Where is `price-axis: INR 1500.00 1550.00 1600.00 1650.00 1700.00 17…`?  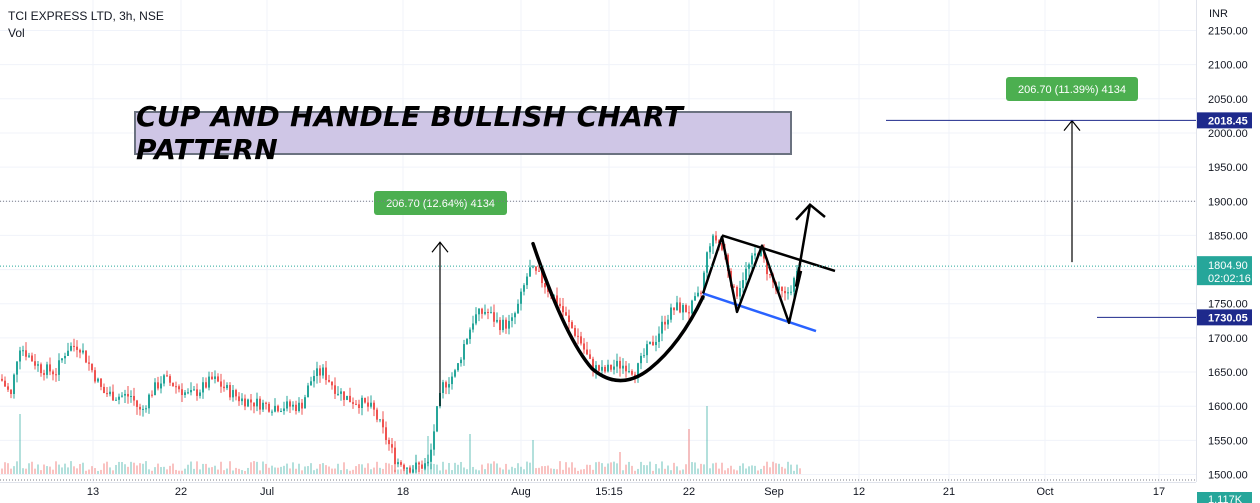 price-axis: INR 1500.00 1550.00 1600.00 1650.00 1700.00 17… is located at coordinates (1228, 251).